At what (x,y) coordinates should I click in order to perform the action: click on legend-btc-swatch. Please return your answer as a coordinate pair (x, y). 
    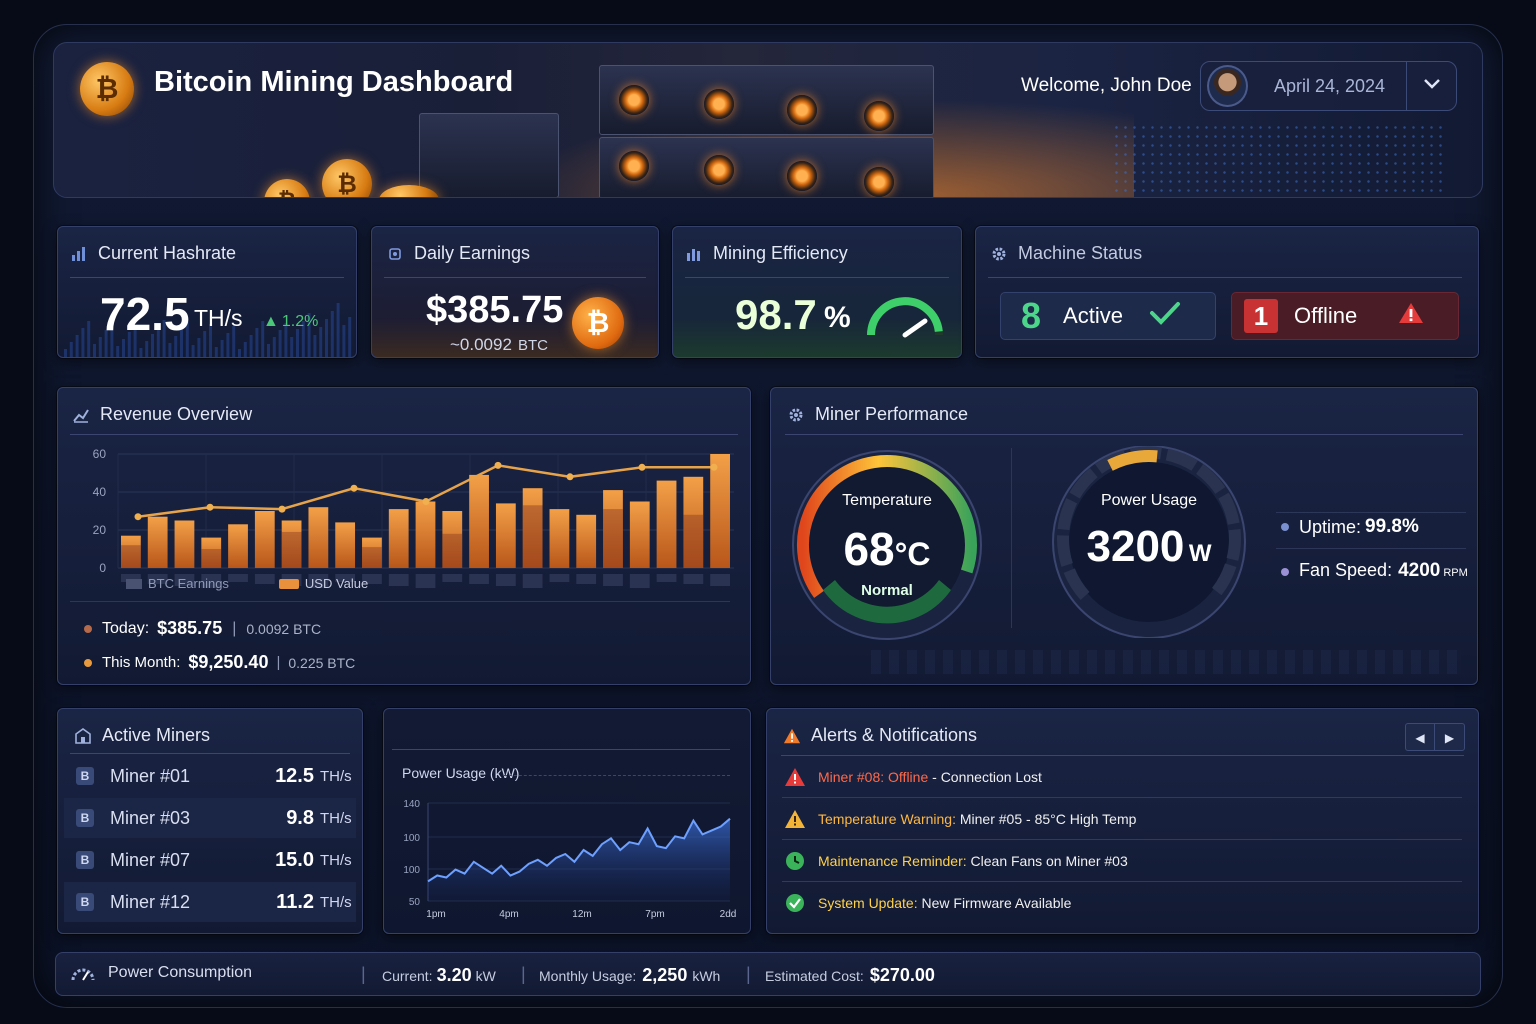
    Looking at the image, I should click on (134, 583).